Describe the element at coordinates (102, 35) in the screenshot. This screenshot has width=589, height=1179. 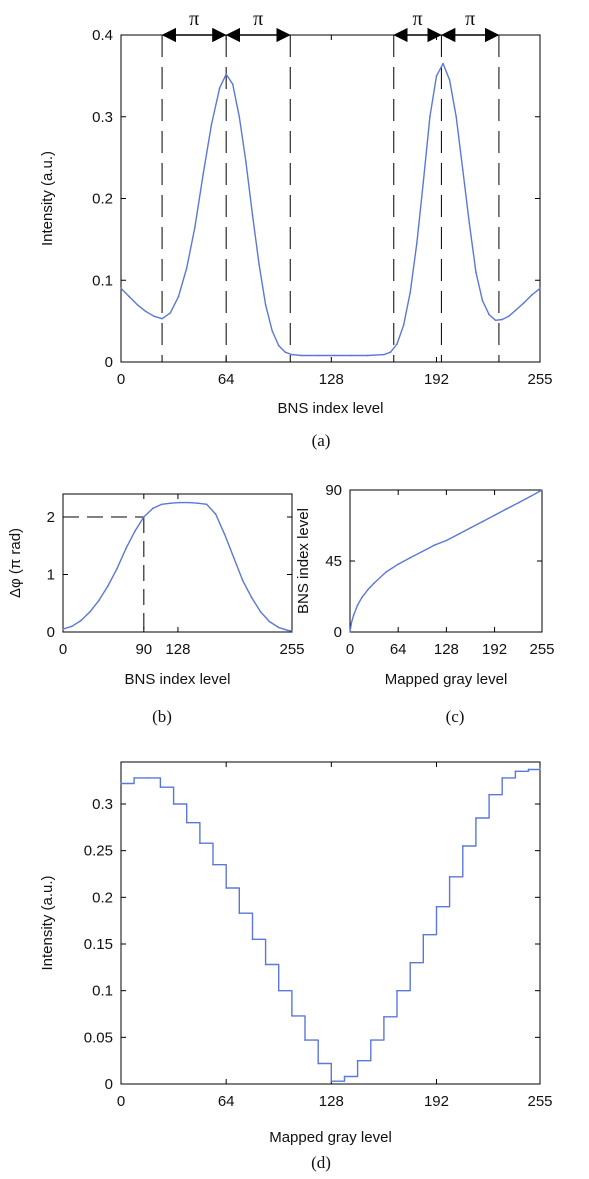
I see `y-tick-label: 0.4` at that location.